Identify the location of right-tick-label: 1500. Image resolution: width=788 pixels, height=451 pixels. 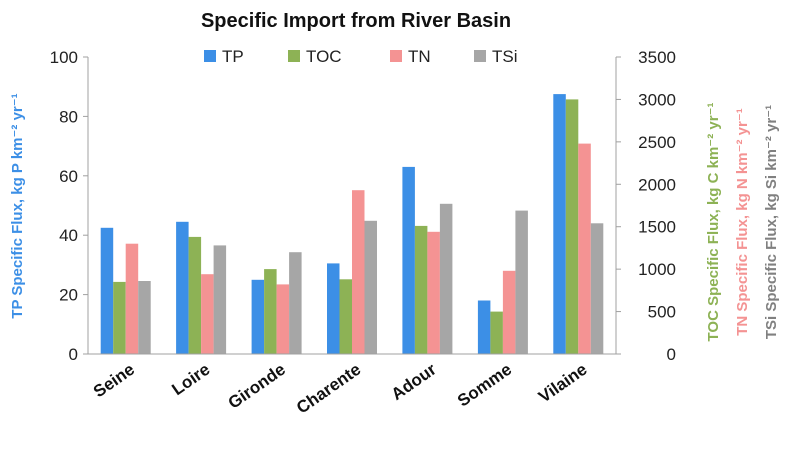
(657, 227).